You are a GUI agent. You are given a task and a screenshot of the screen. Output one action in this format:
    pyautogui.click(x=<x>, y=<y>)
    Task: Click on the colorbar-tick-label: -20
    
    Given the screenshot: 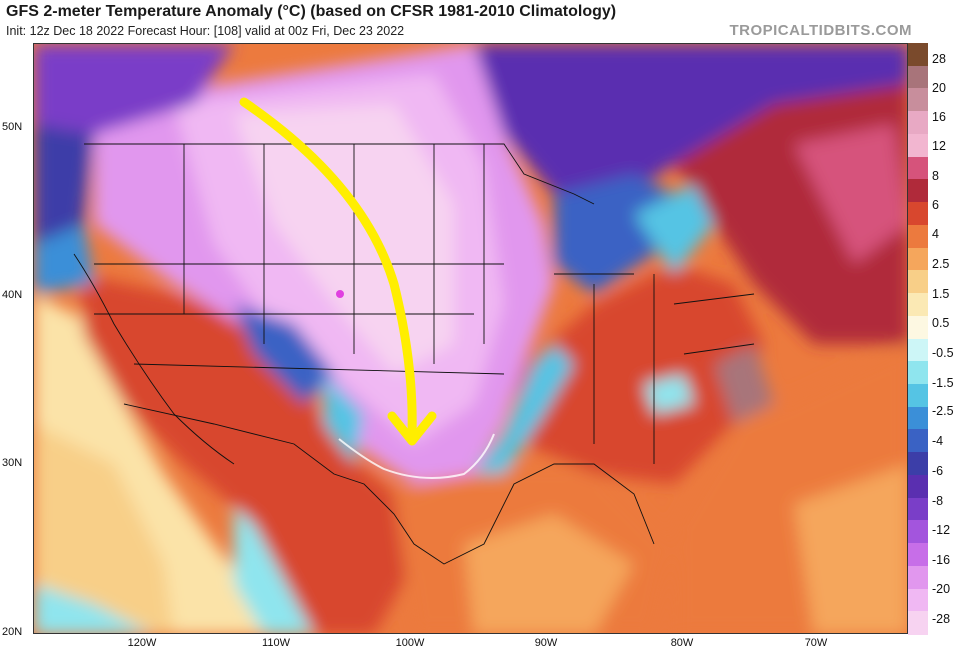 What is the action you would take?
    pyautogui.click(x=941, y=589)
    